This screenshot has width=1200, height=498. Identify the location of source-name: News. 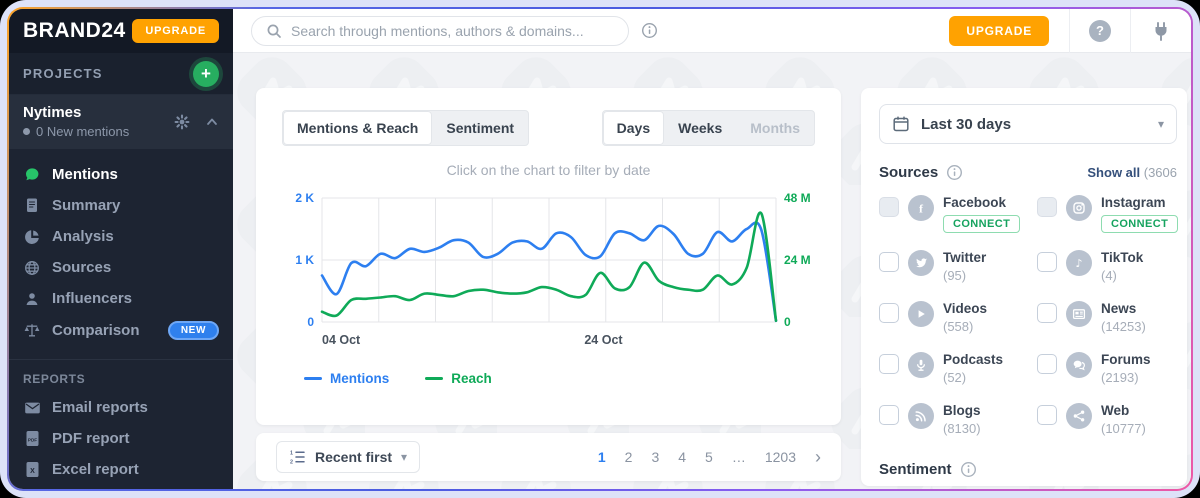
(1119, 308).